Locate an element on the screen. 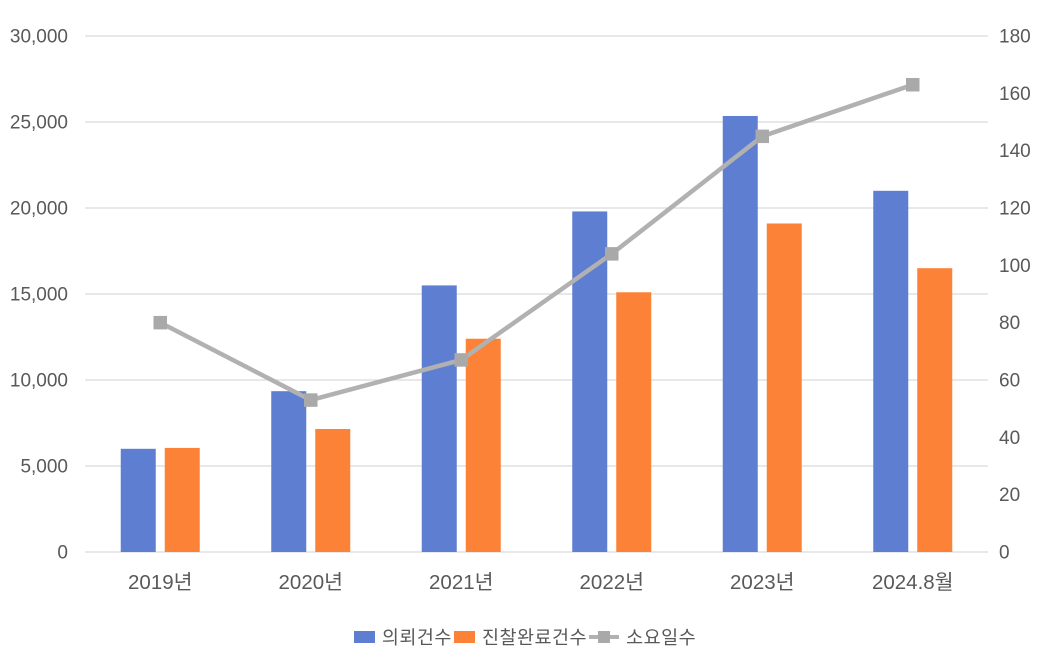  y-axis-right-tick-label: 60 is located at coordinates (1009, 381).